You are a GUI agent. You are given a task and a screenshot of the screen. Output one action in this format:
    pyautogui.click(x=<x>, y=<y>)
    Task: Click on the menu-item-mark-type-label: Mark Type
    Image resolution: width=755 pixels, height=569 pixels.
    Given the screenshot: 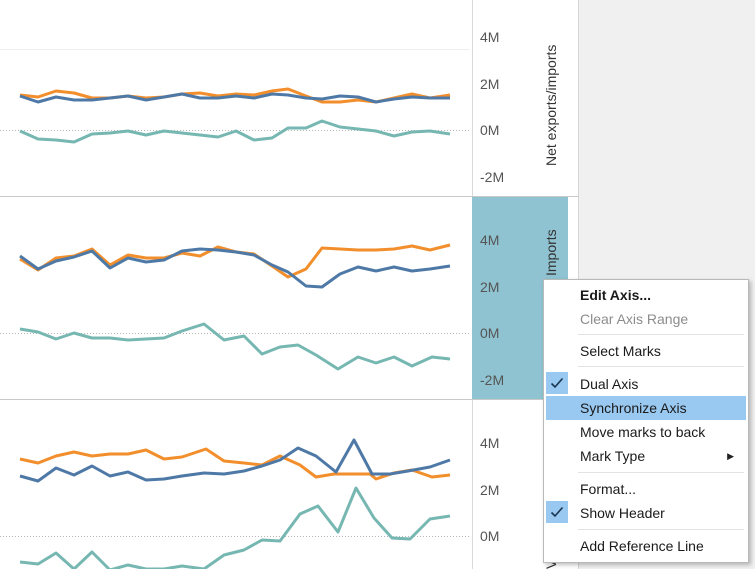 What is the action you would take?
    pyautogui.click(x=613, y=456)
    